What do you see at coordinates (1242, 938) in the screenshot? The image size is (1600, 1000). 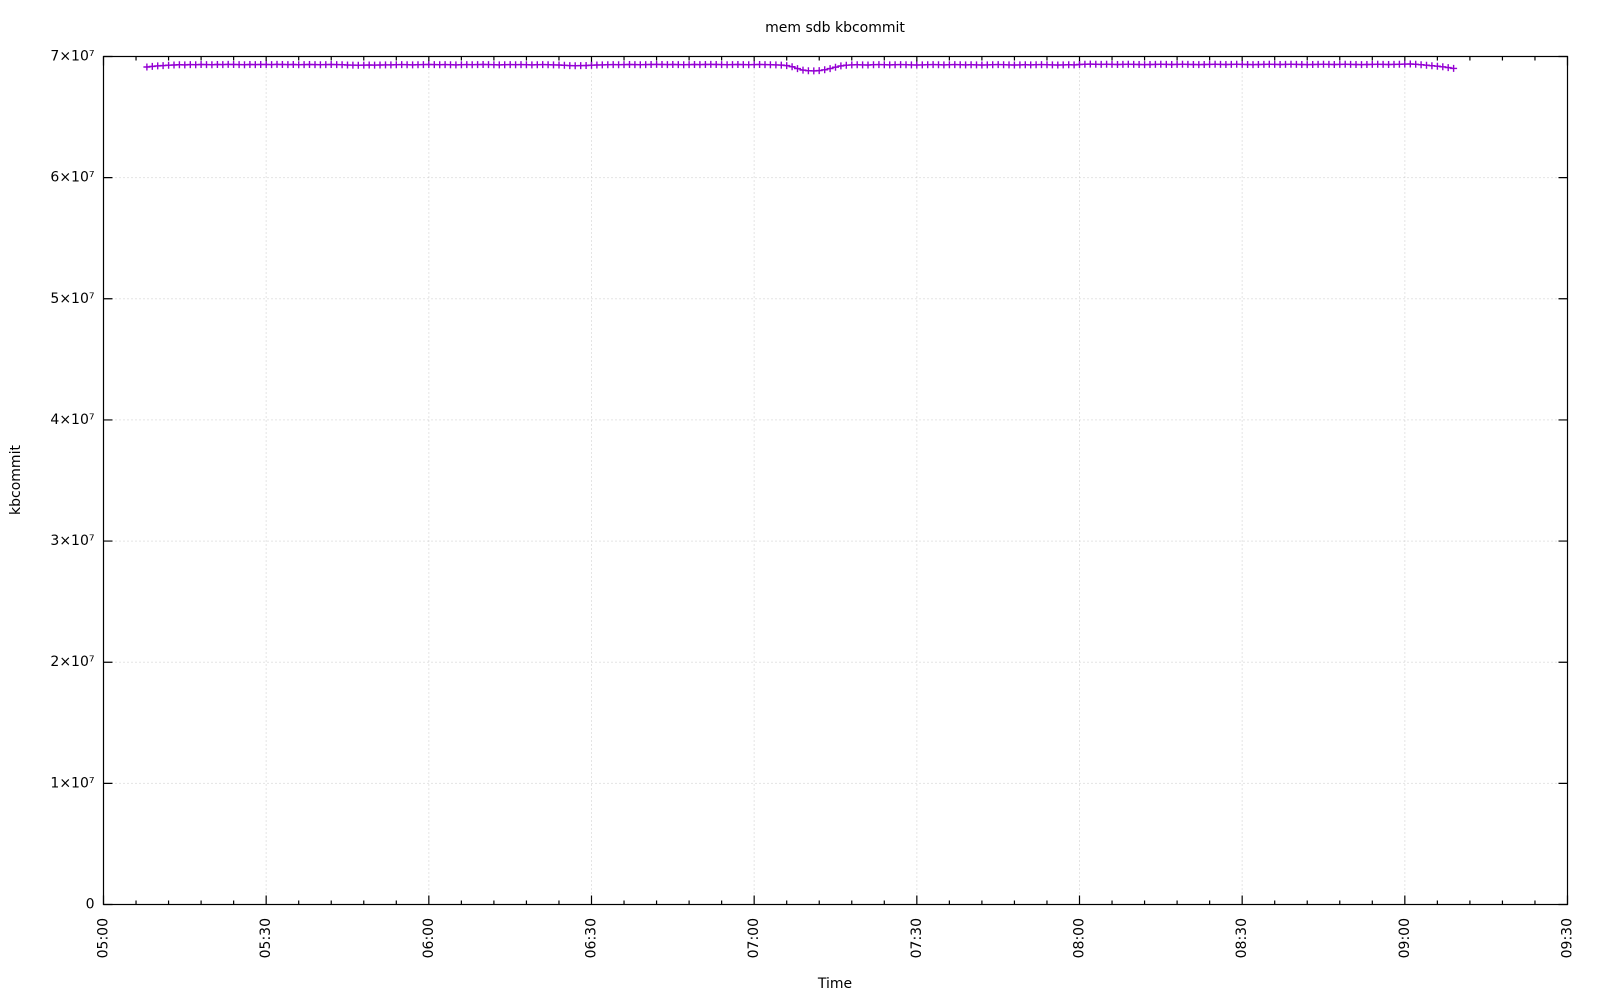 I see `x-tick-label: 08:30` at bounding box center [1242, 938].